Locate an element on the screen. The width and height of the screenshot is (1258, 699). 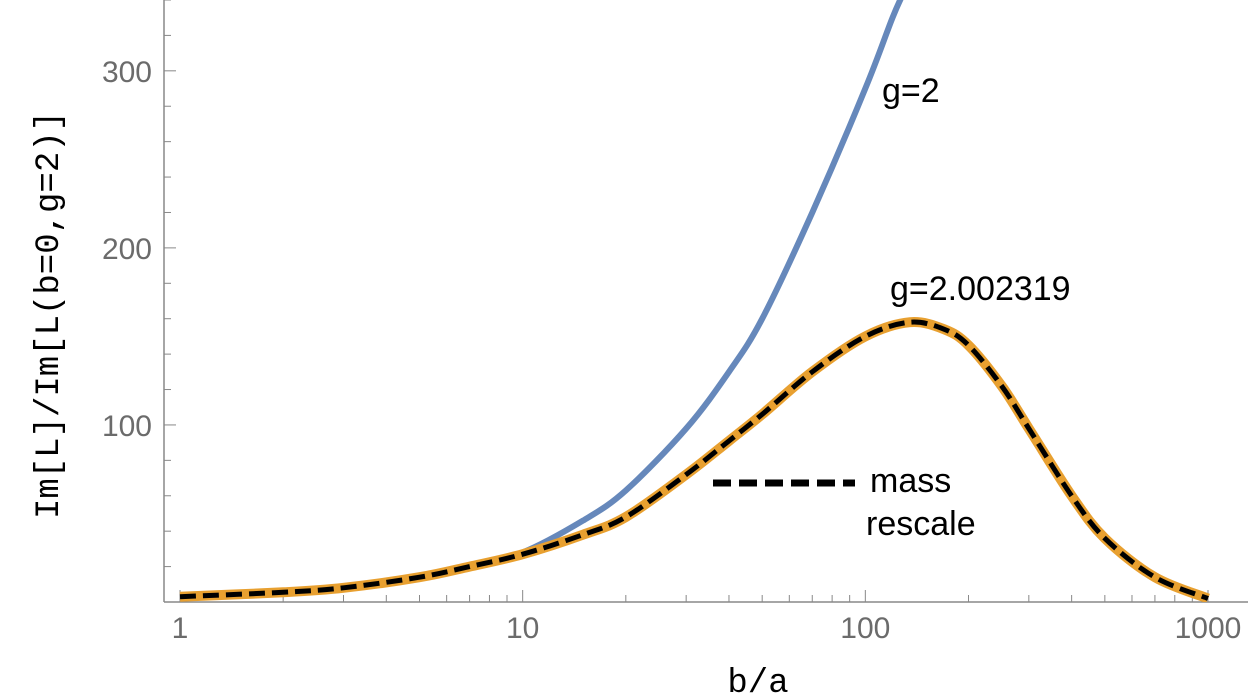
x-tick-label: 100 is located at coordinates (865, 628).